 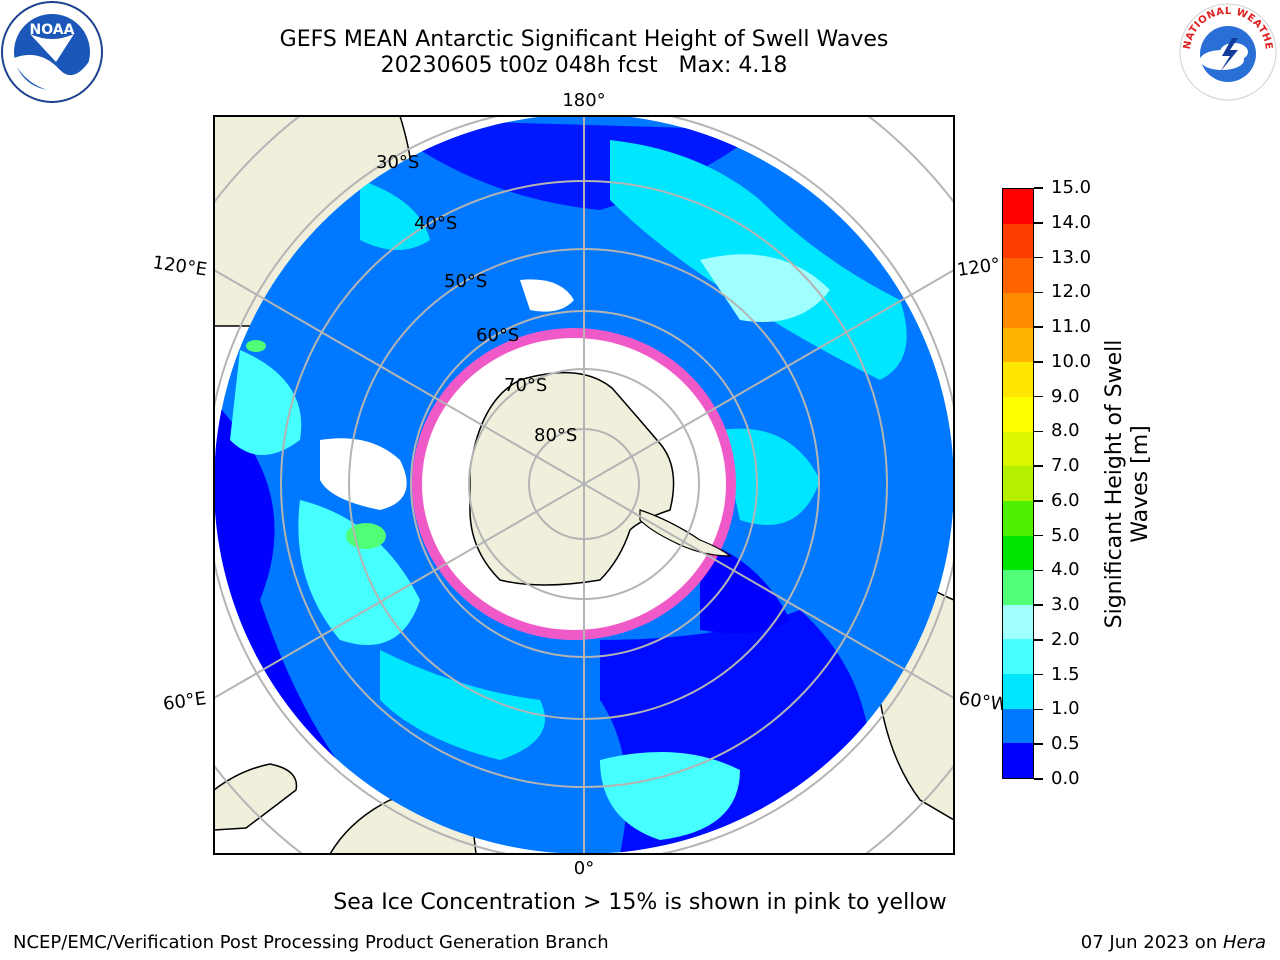 What do you see at coordinates (1071, 257) in the screenshot?
I see `colorbar-tick-label: 13.0` at bounding box center [1071, 257].